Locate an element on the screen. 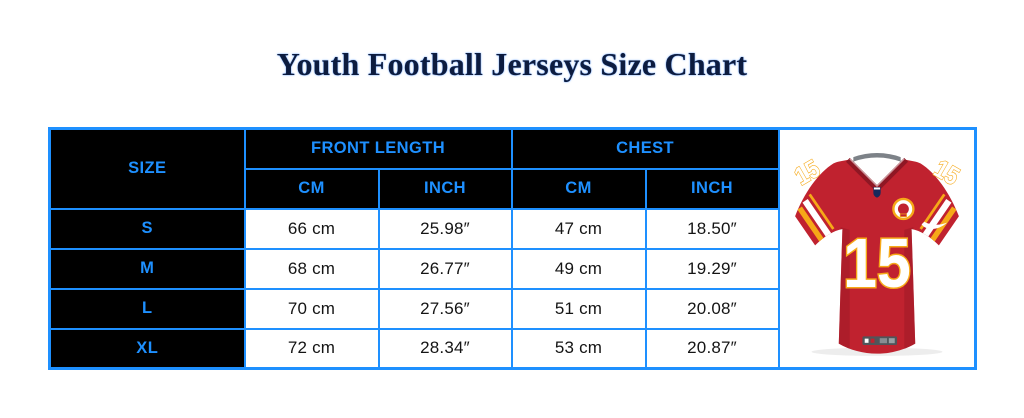  value-cell: 66 cm is located at coordinates (311, 228).